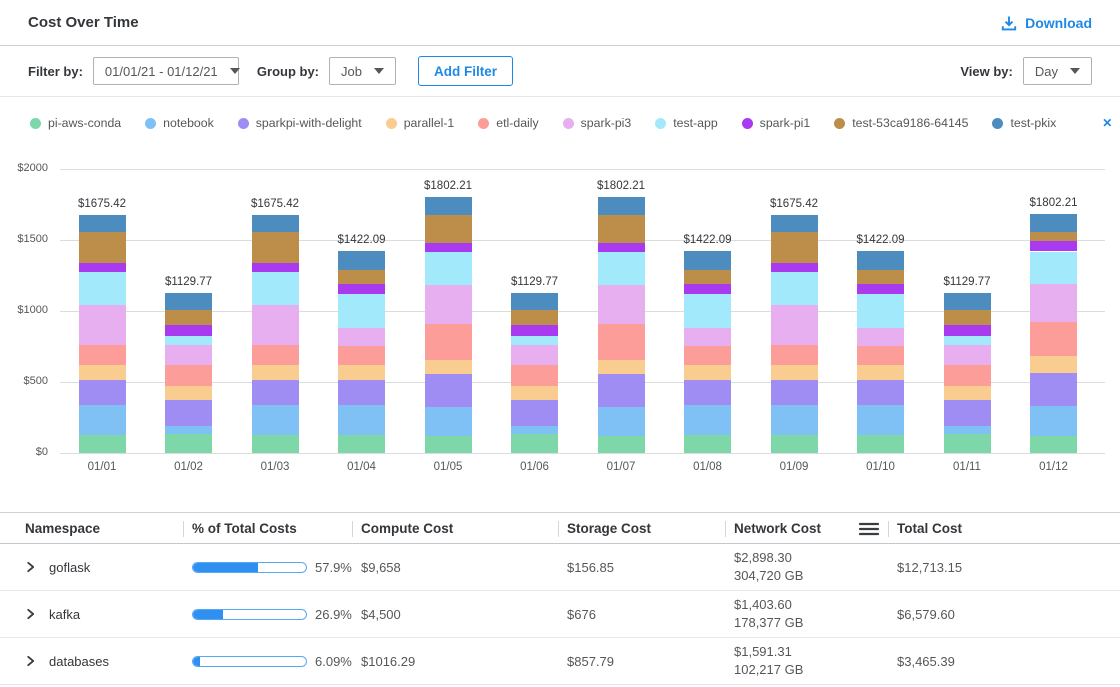  What do you see at coordinates (91, 528) in the screenshot?
I see `column-header-namespace: Namespace` at bounding box center [91, 528].